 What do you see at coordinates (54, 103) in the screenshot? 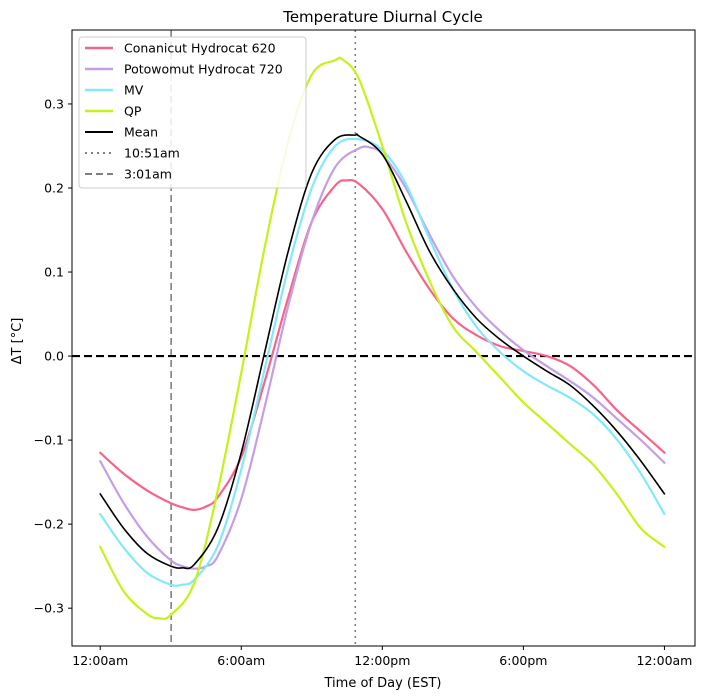
I see `y-tick-label: 0.3` at bounding box center [54, 103].